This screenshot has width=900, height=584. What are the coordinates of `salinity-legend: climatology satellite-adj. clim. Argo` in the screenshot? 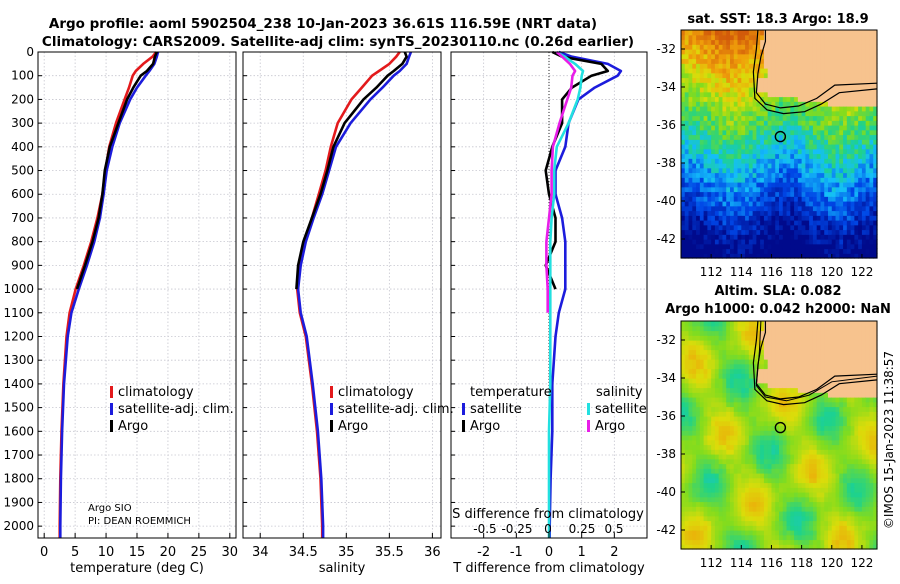 It's located at (392, 409).